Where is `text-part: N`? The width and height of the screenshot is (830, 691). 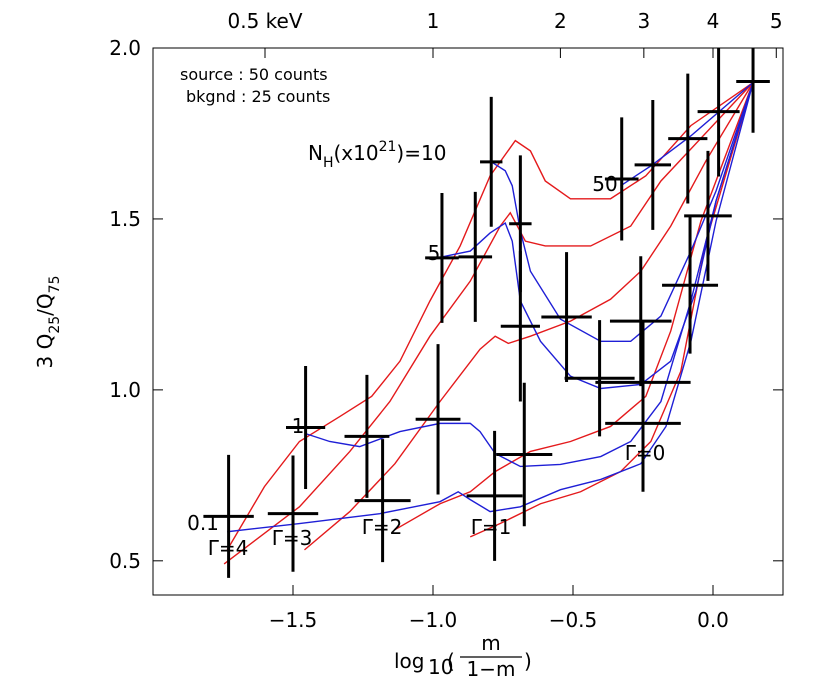
text-part: N is located at coordinates (315, 153).